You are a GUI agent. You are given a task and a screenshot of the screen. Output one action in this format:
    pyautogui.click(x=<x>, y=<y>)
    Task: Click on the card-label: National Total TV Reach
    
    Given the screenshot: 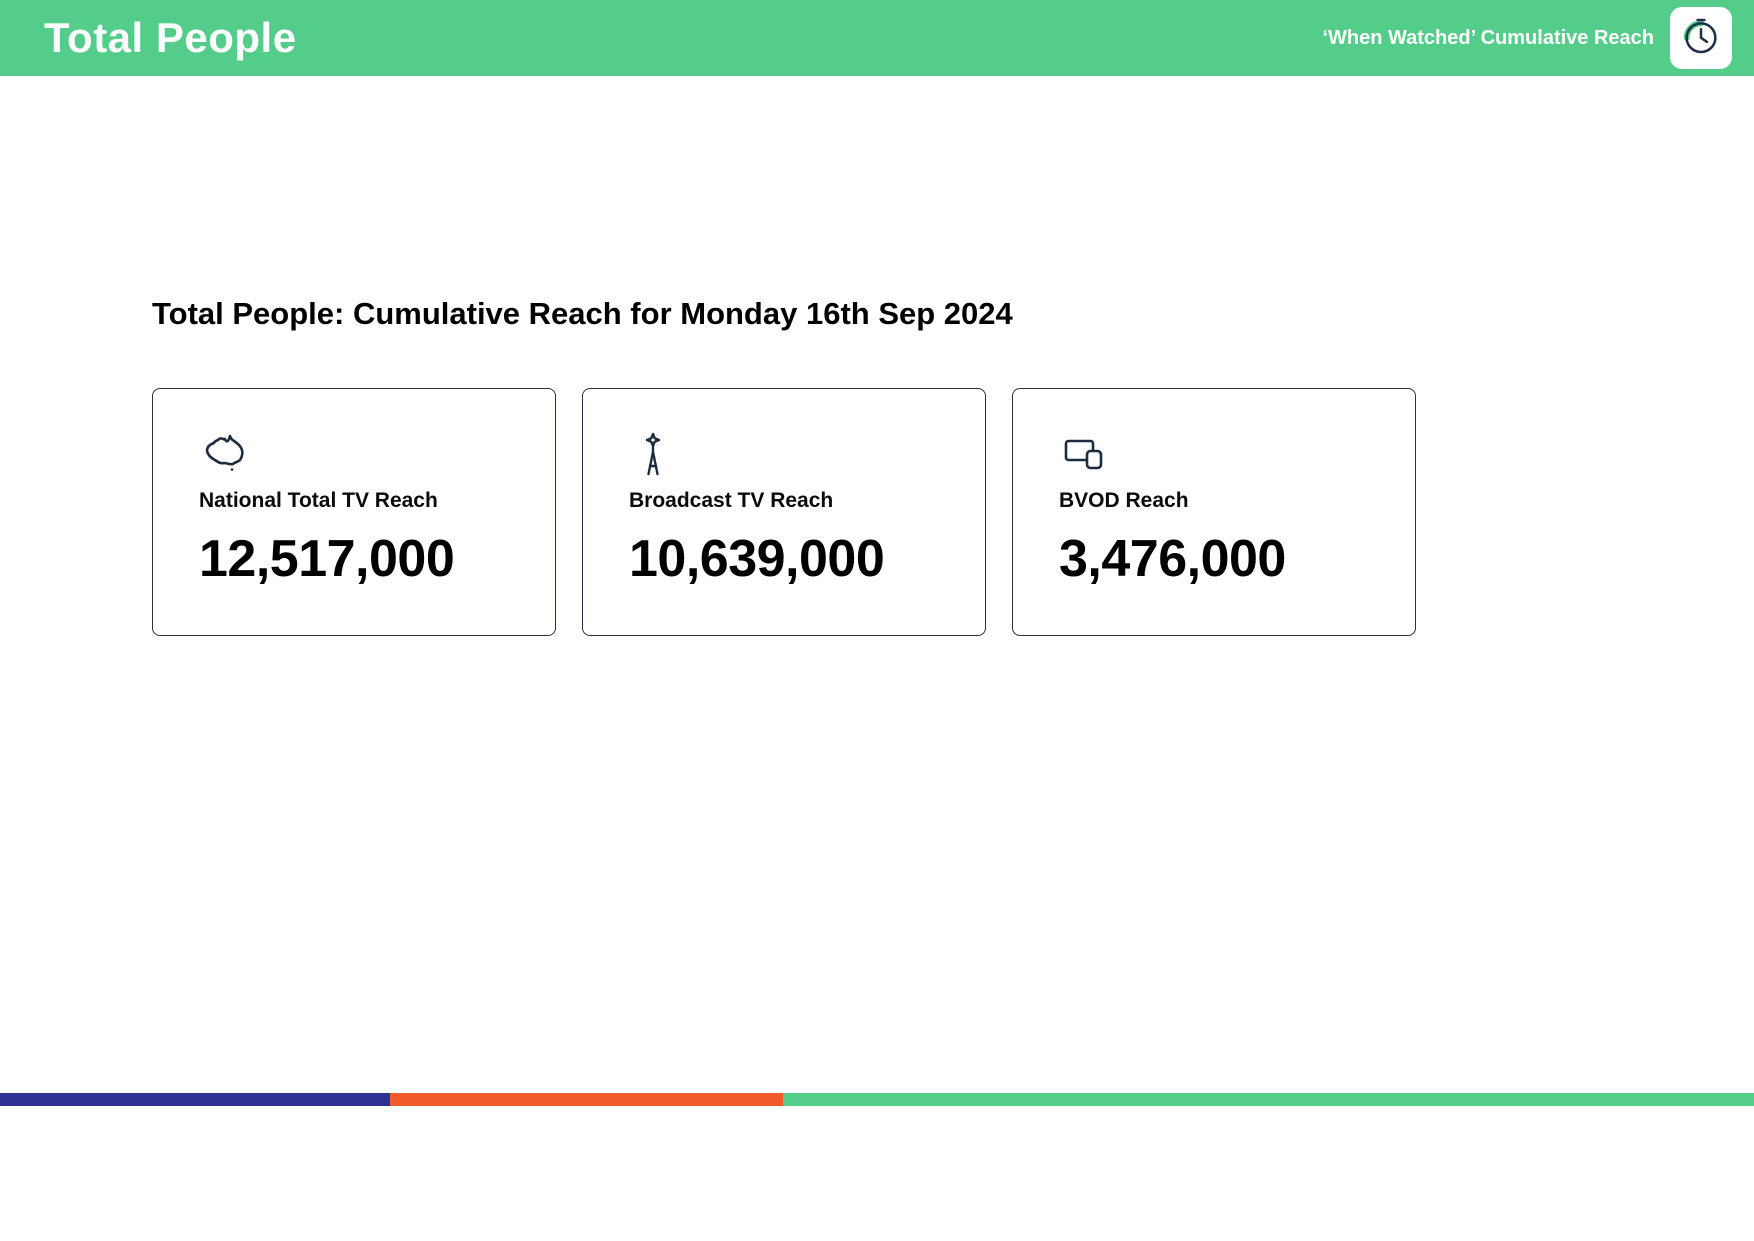 What is the action you would take?
    pyautogui.click(x=318, y=500)
    